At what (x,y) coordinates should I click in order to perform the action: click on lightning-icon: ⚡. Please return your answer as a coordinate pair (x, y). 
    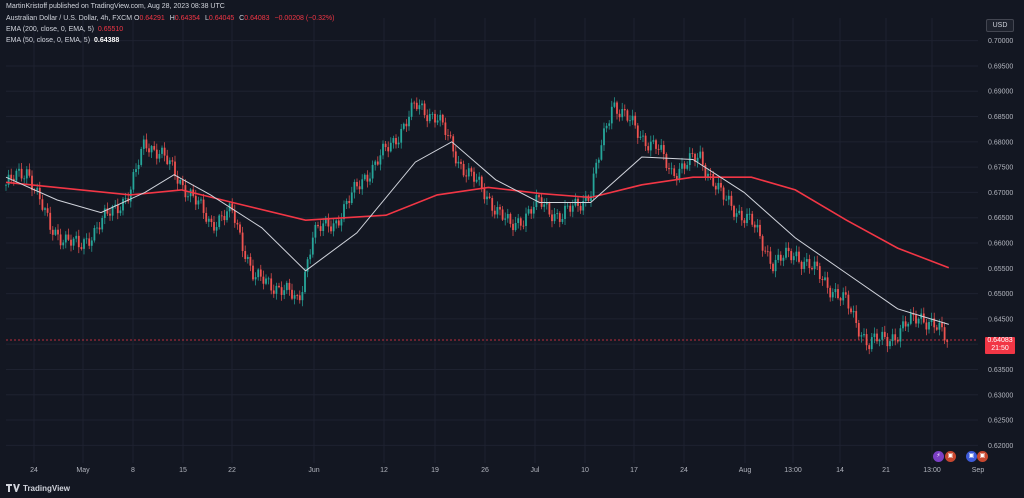
    Looking at the image, I should click on (938, 456).